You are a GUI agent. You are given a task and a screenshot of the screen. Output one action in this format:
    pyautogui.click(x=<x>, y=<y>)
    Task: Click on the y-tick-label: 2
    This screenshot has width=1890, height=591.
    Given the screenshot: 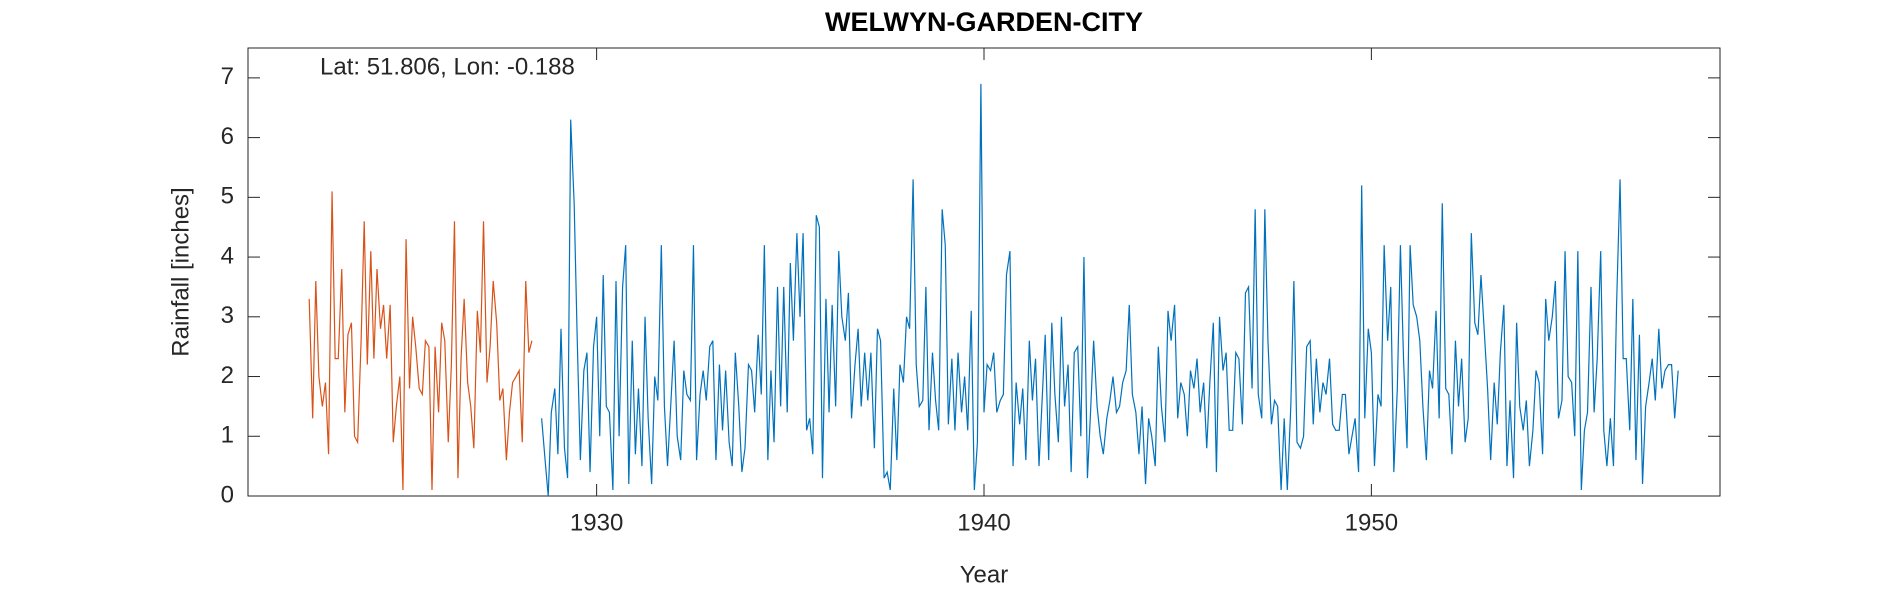 What is the action you would take?
    pyautogui.click(x=227, y=375)
    